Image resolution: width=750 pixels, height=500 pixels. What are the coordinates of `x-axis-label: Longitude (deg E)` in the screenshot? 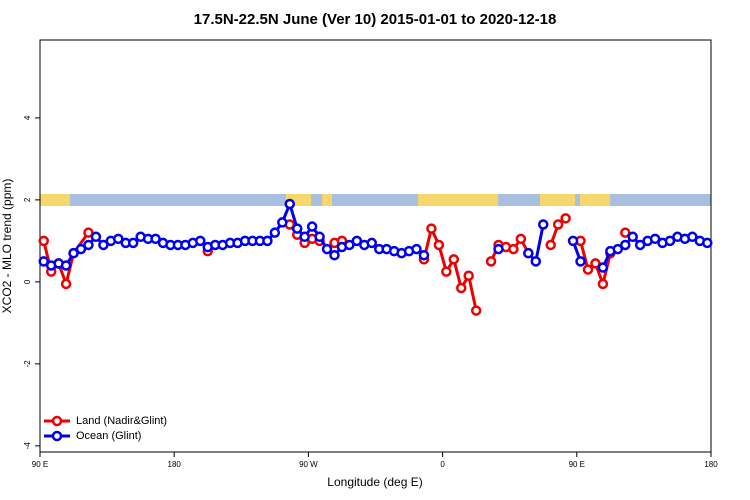 It's located at (374, 482).